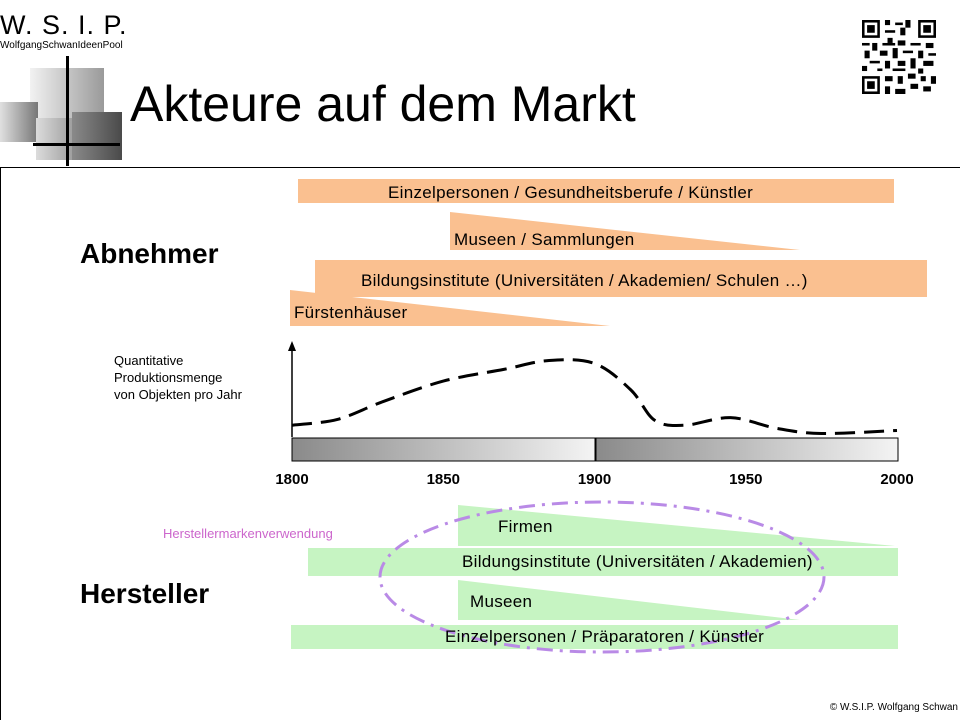  Describe the element at coordinates (594, 397) in the screenshot. I see `production-trend-line` at that location.